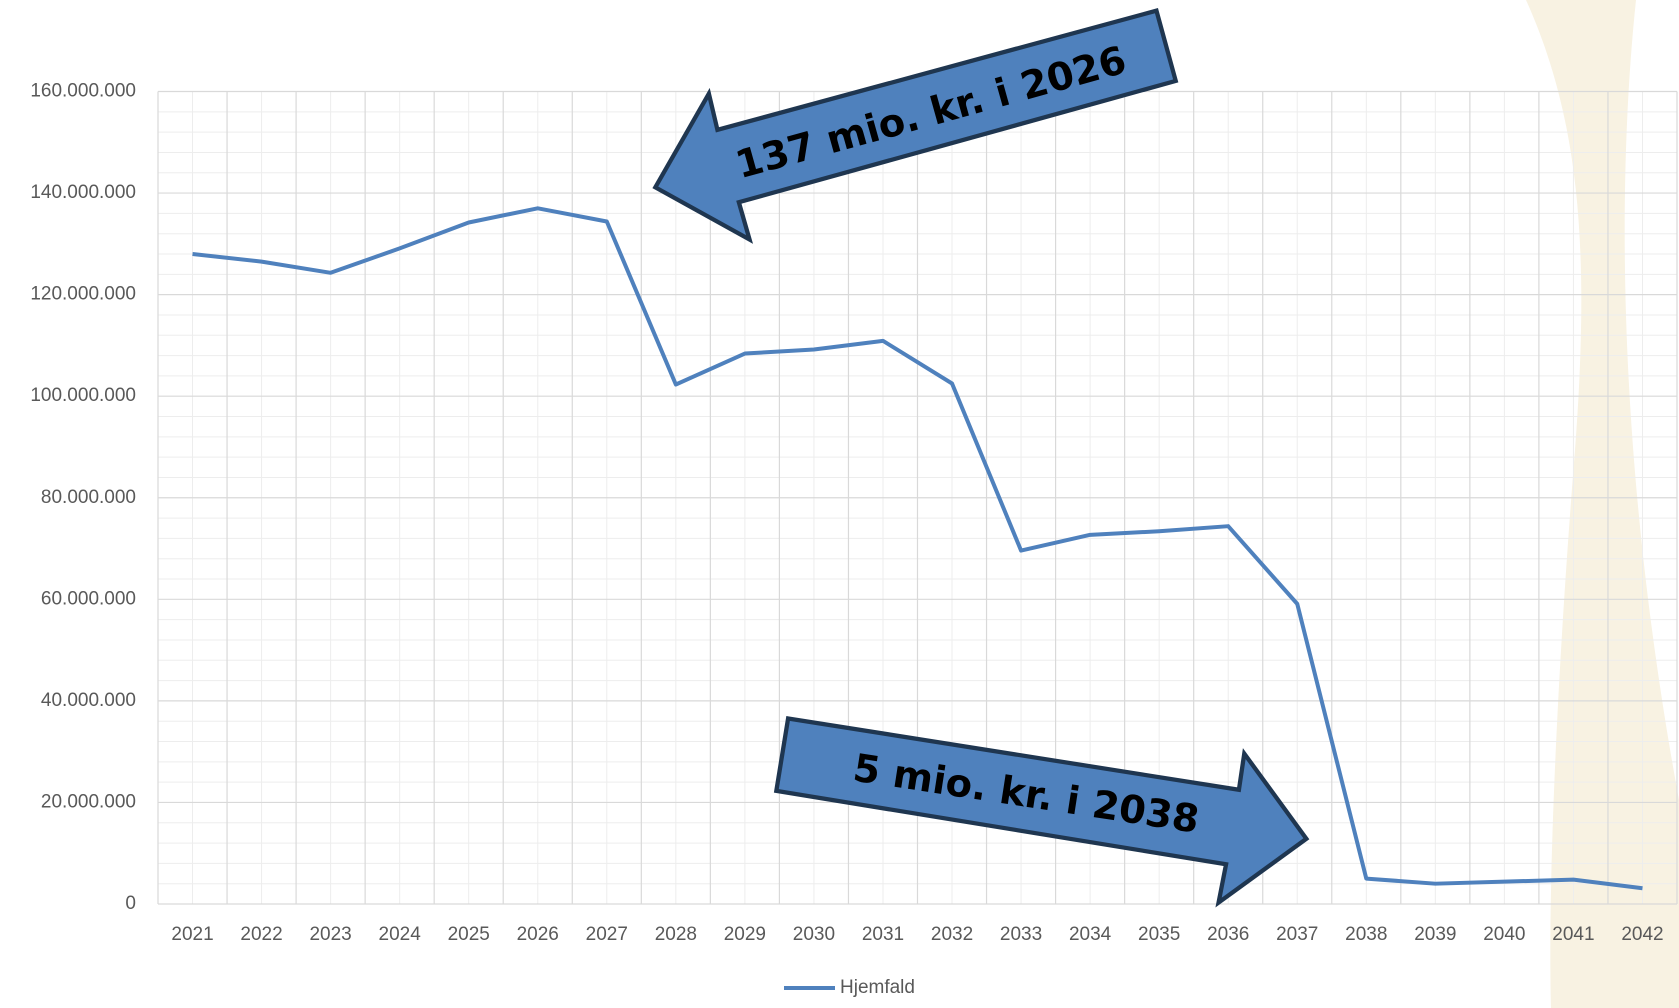 The height and width of the screenshot is (1008, 1679). I want to click on x-tick-label: 2031, so click(883, 934).